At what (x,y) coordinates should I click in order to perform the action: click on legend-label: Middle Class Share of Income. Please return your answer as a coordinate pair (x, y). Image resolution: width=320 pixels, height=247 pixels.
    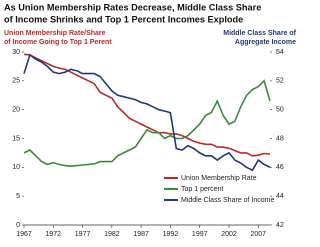
    Looking at the image, I should click on (227, 200).